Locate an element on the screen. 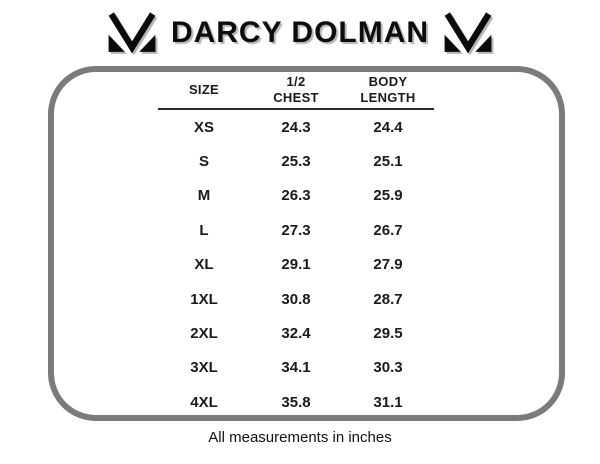 Image resolution: width=600 pixels, height=464 pixels. length-cell: 31.1 is located at coordinates (388, 402).